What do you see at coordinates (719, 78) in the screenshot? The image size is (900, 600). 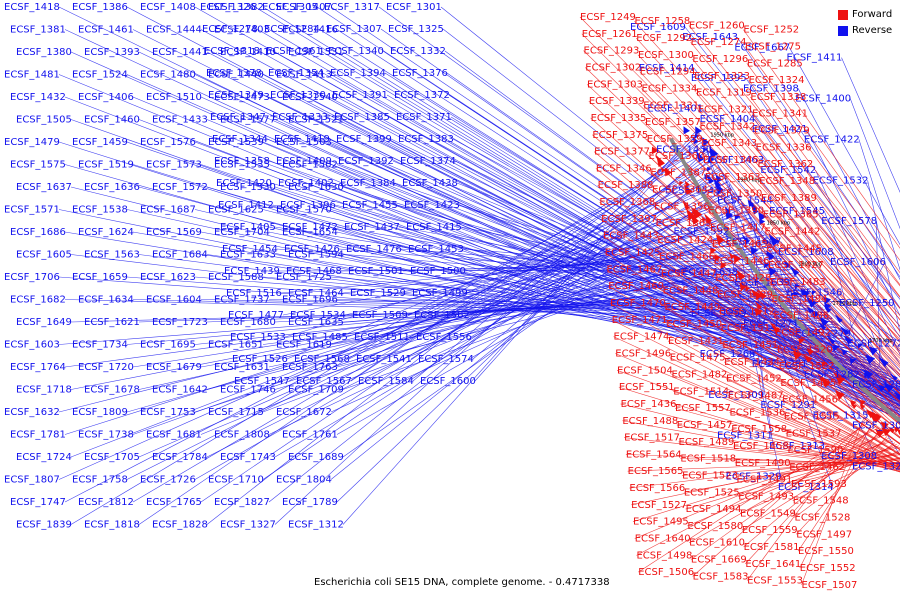 I see `gene-label: ECSF_1395` at bounding box center [719, 78].